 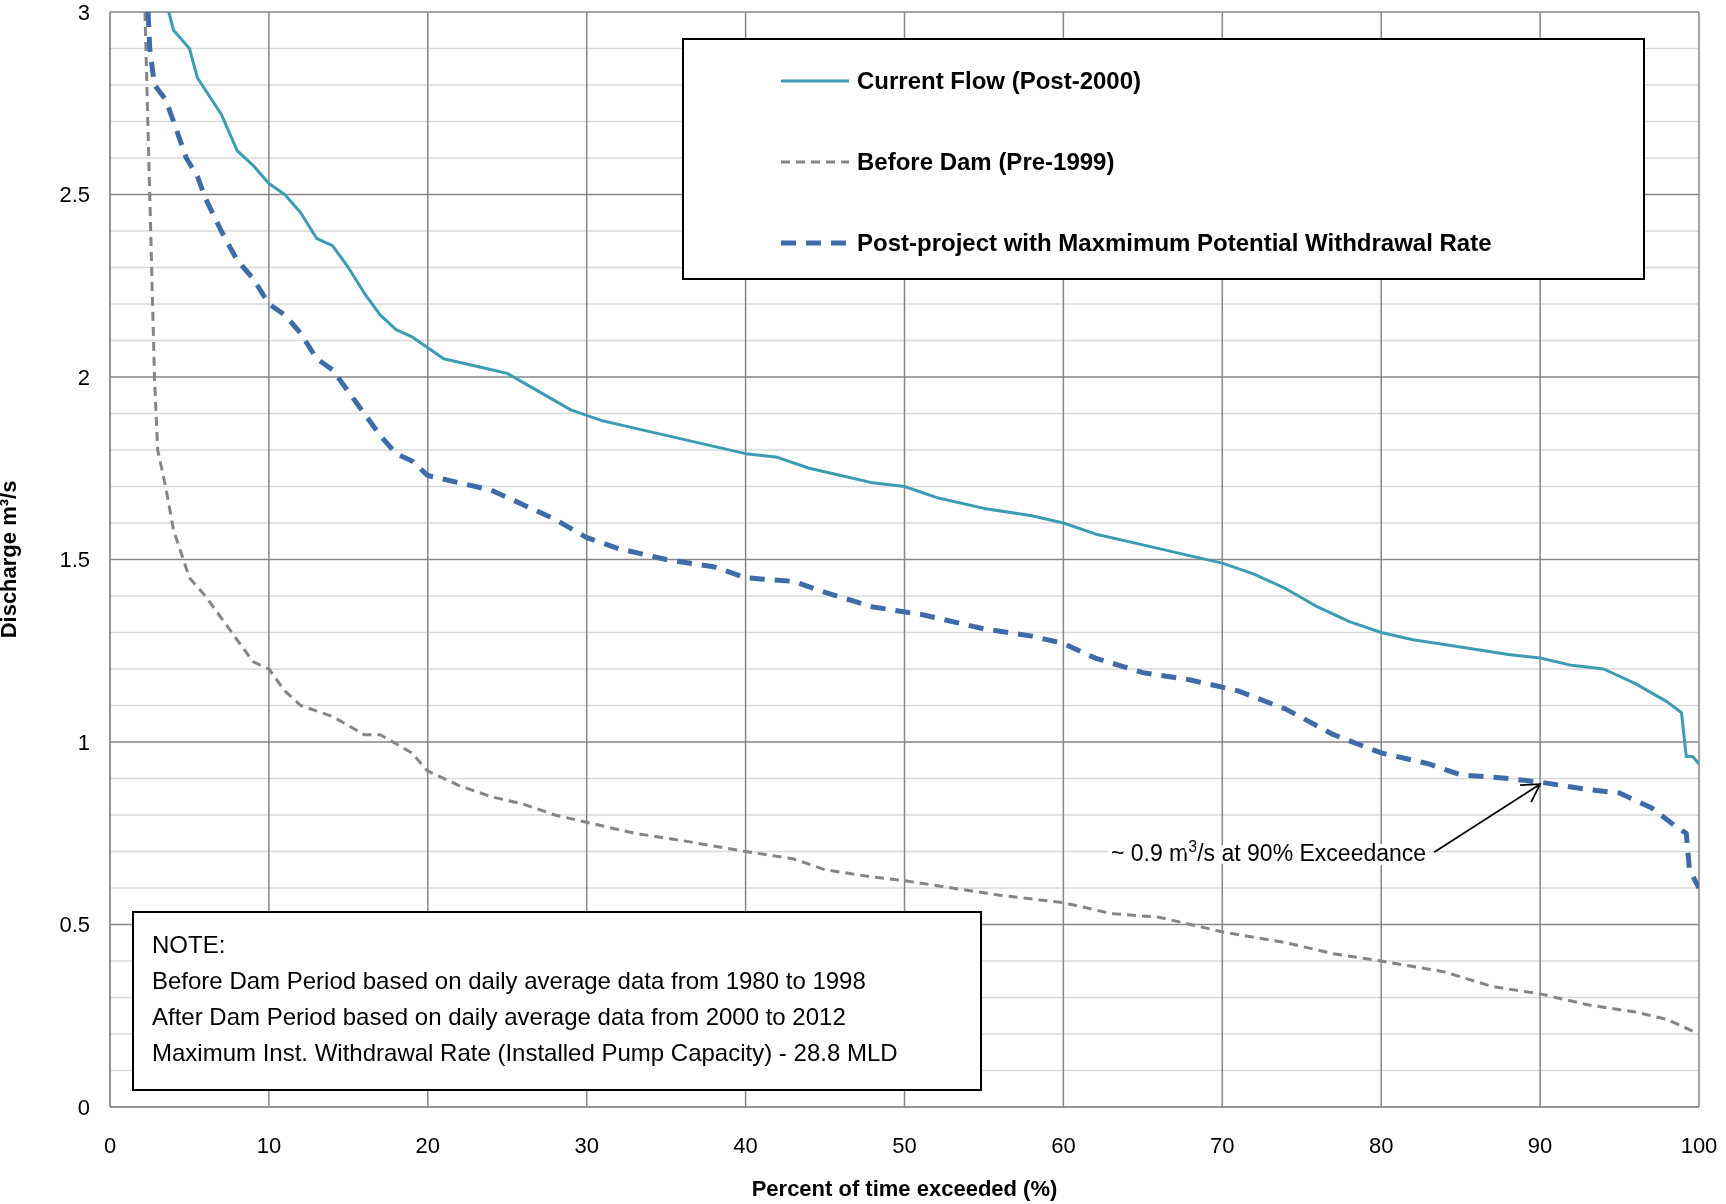 I want to click on y-tick-label: 0.5, so click(x=74, y=925).